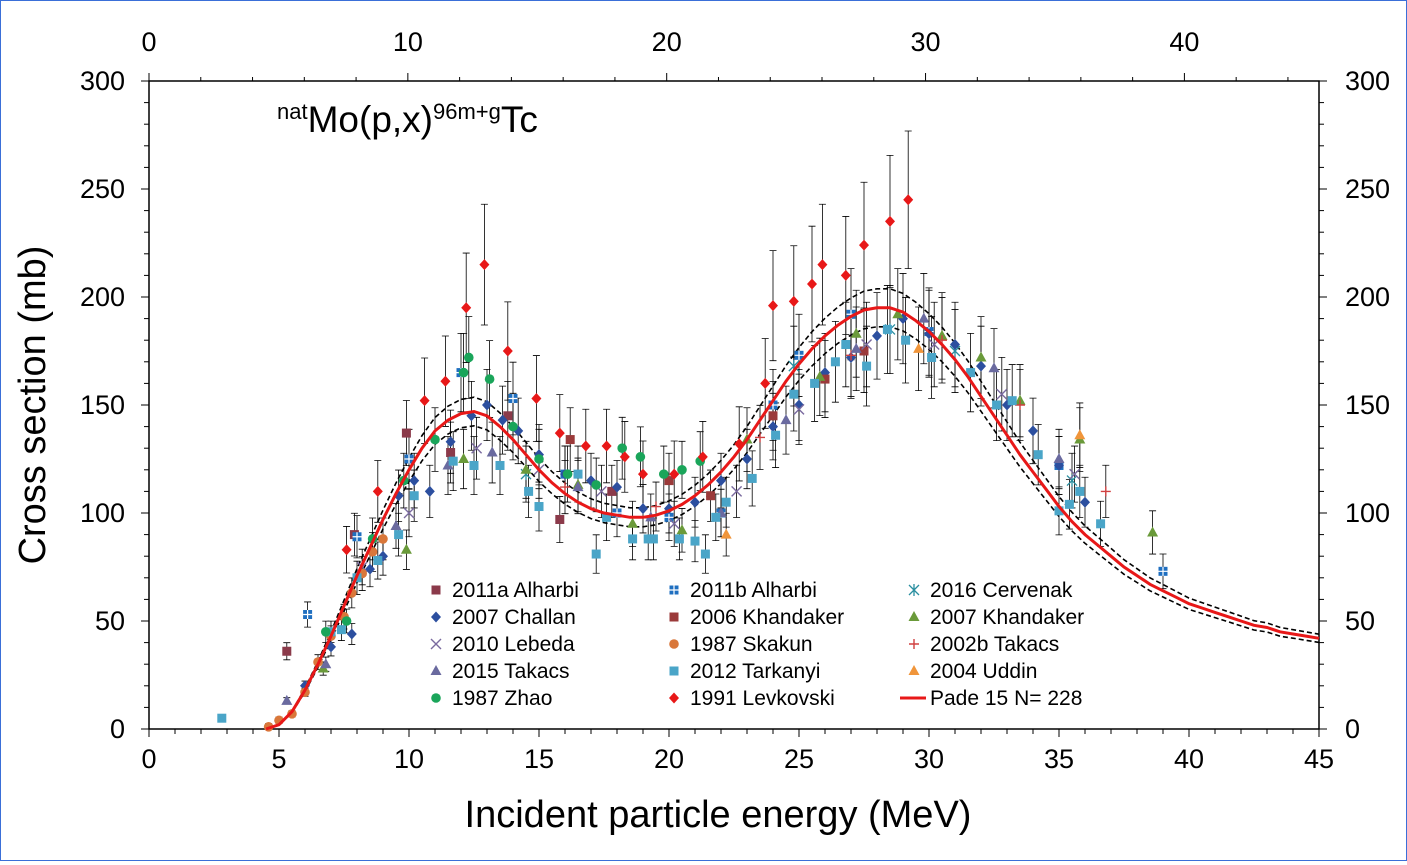  Describe the element at coordinates (741, 644) in the screenshot. I see `legend-item: 1987 Skakun` at that location.